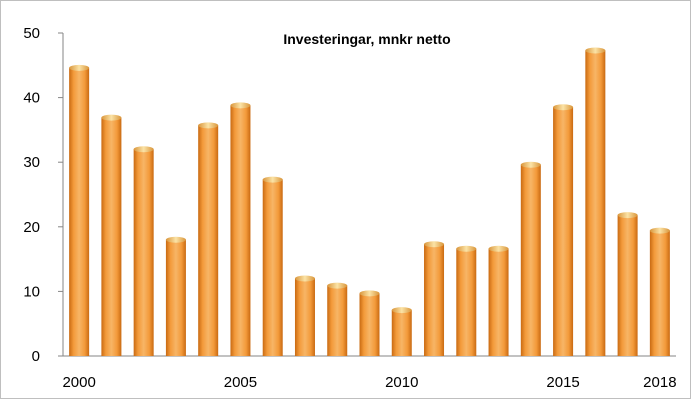 This screenshot has height=404, width=691. What do you see at coordinates (79, 211) in the screenshot?
I see `bar-2000` at bounding box center [79, 211].